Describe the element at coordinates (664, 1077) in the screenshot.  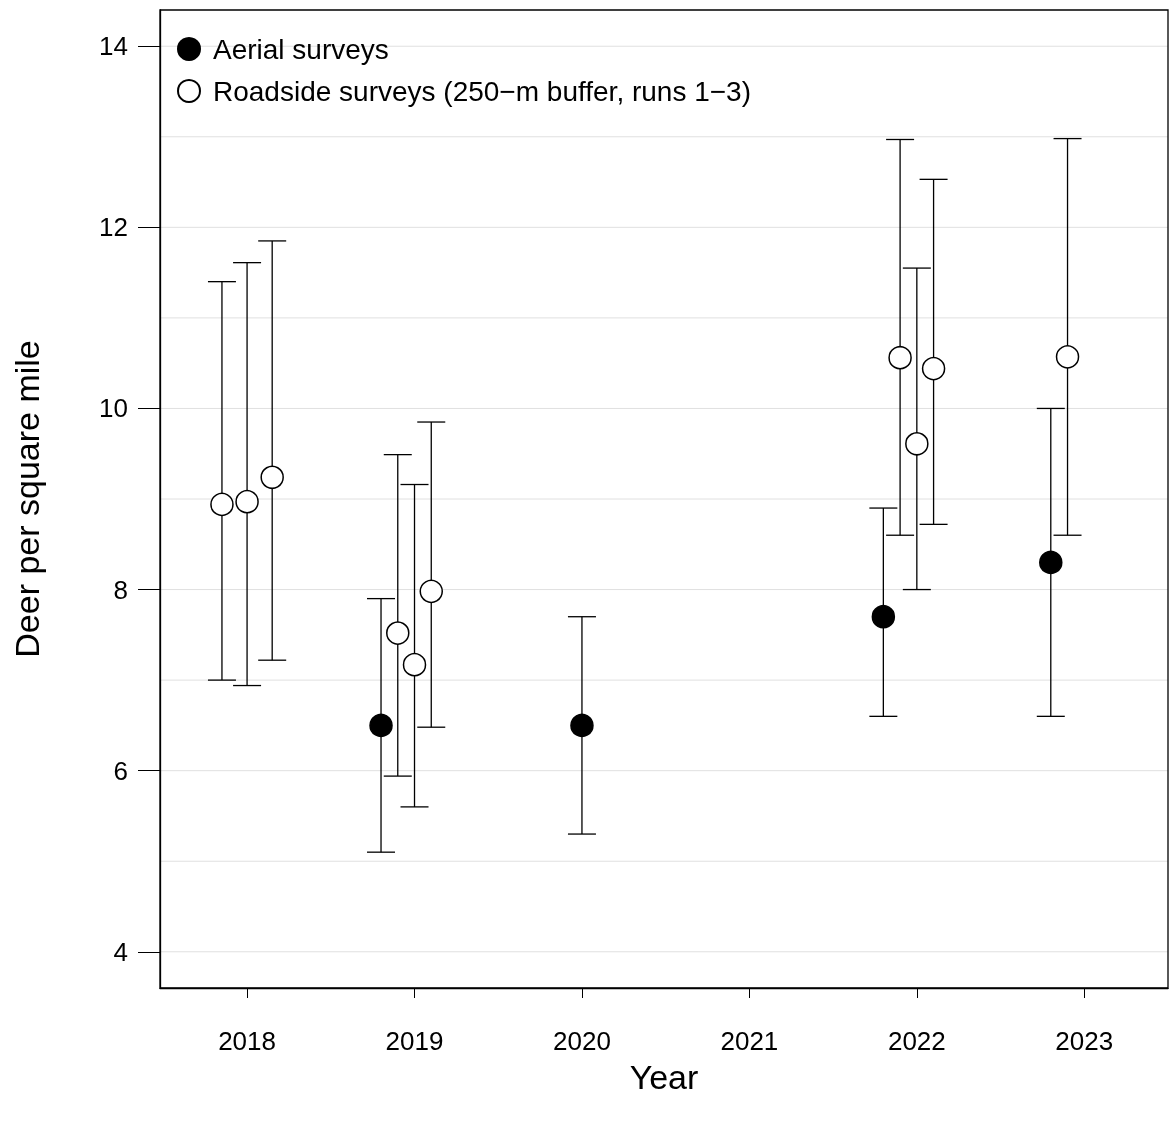
I see `x-axis-title: Year` at that location.